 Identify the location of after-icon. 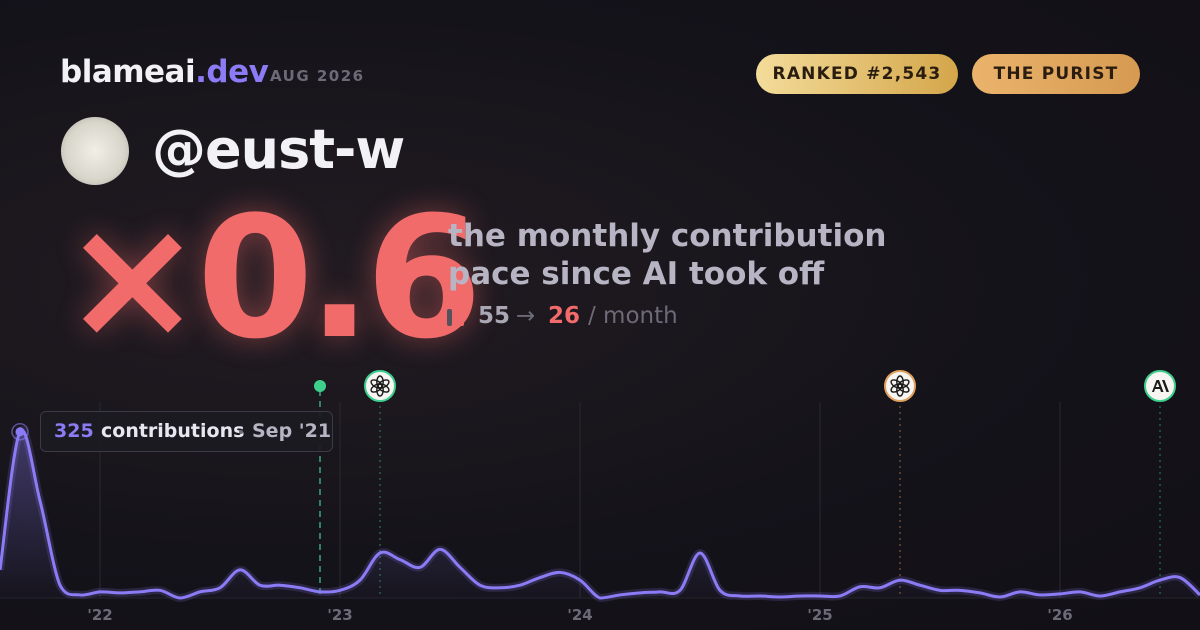
(460, 322).